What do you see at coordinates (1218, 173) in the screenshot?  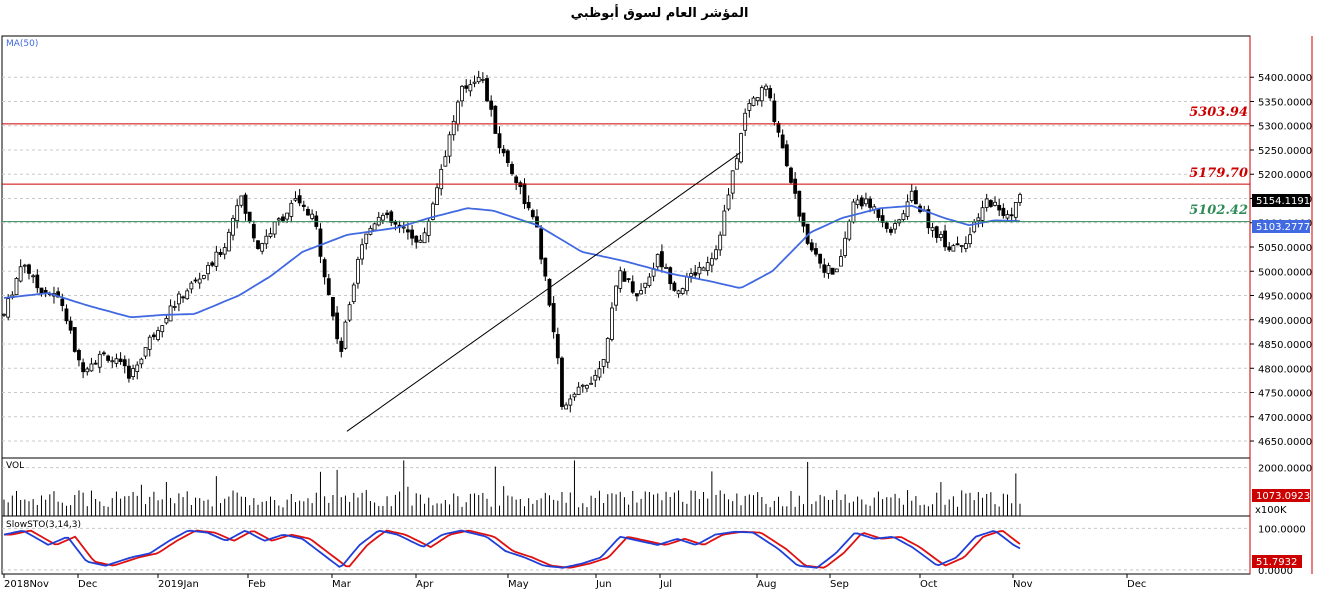 I see `resistance-level-label-lower: 5179.70` at bounding box center [1218, 173].